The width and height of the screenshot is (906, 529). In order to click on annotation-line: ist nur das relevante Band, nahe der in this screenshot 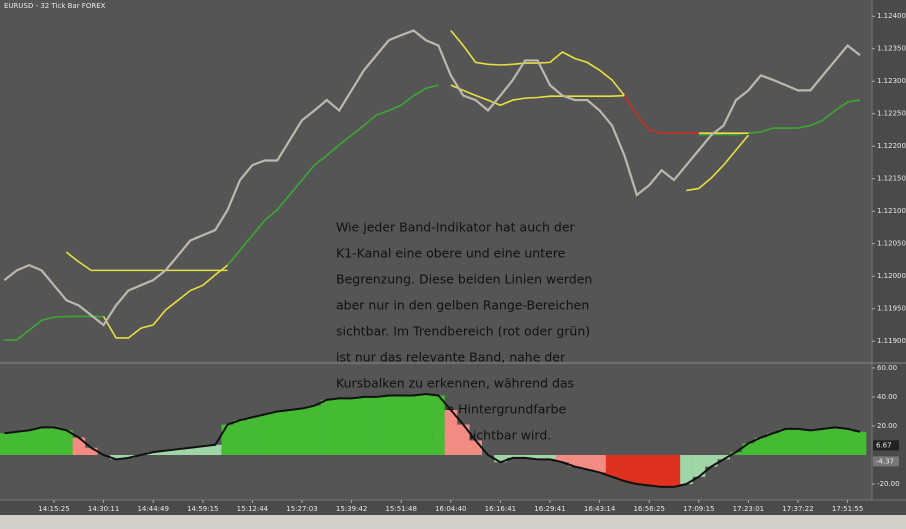, I will do `click(451, 357)`.